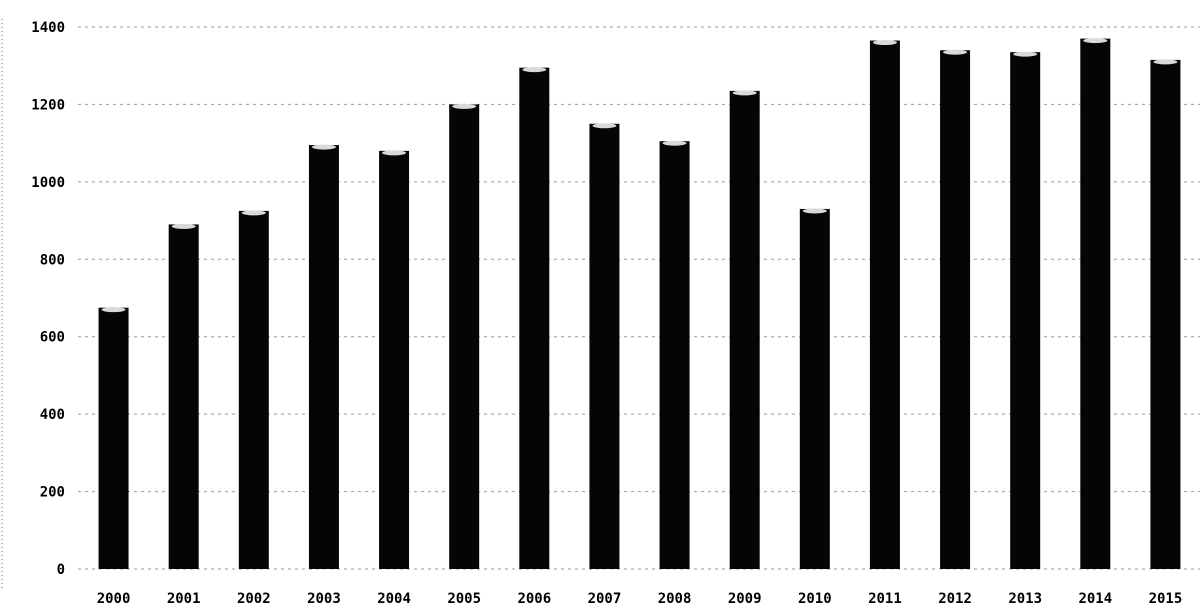  What do you see at coordinates (52, 415) in the screenshot?
I see `y-tick-label-400: 400` at bounding box center [52, 415].